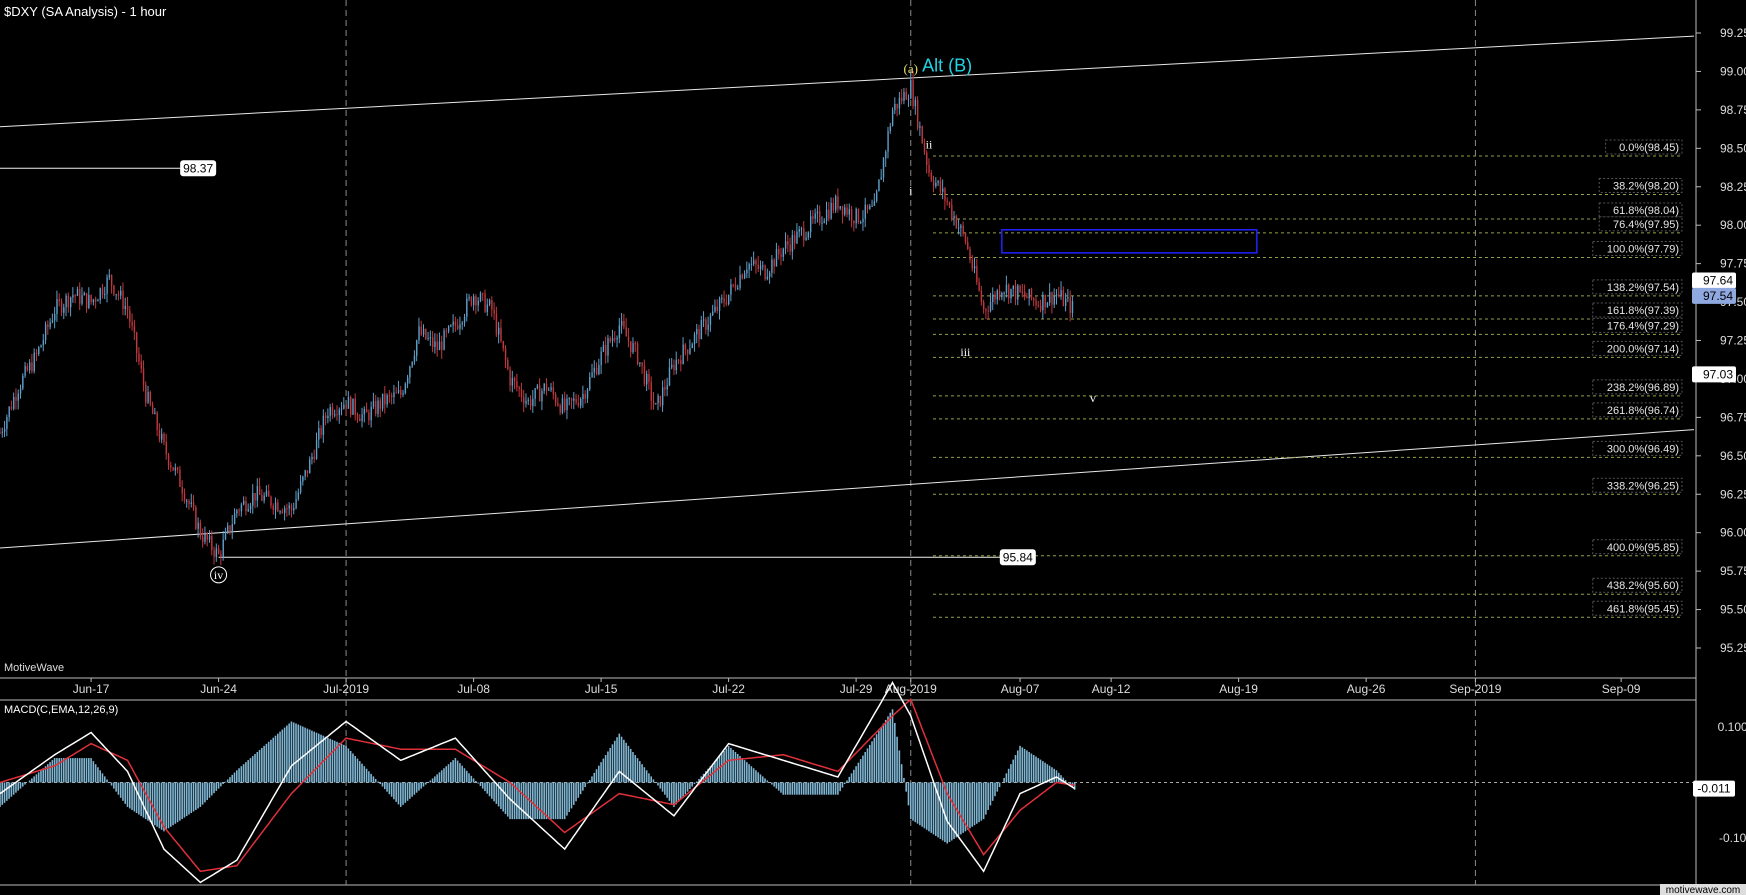 This screenshot has height=895, width=1746. What do you see at coordinates (1646, 211) in the screenshot?
I see `fib-level-label: 61.8%(98.04)` at bounding box center [1646, 211].